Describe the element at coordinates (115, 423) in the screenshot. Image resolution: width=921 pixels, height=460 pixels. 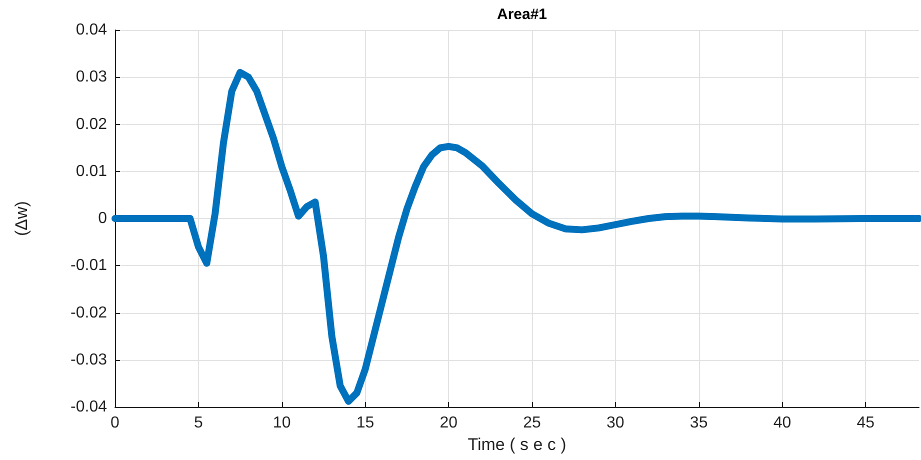
I see `x-tick-label: 0` at that location.